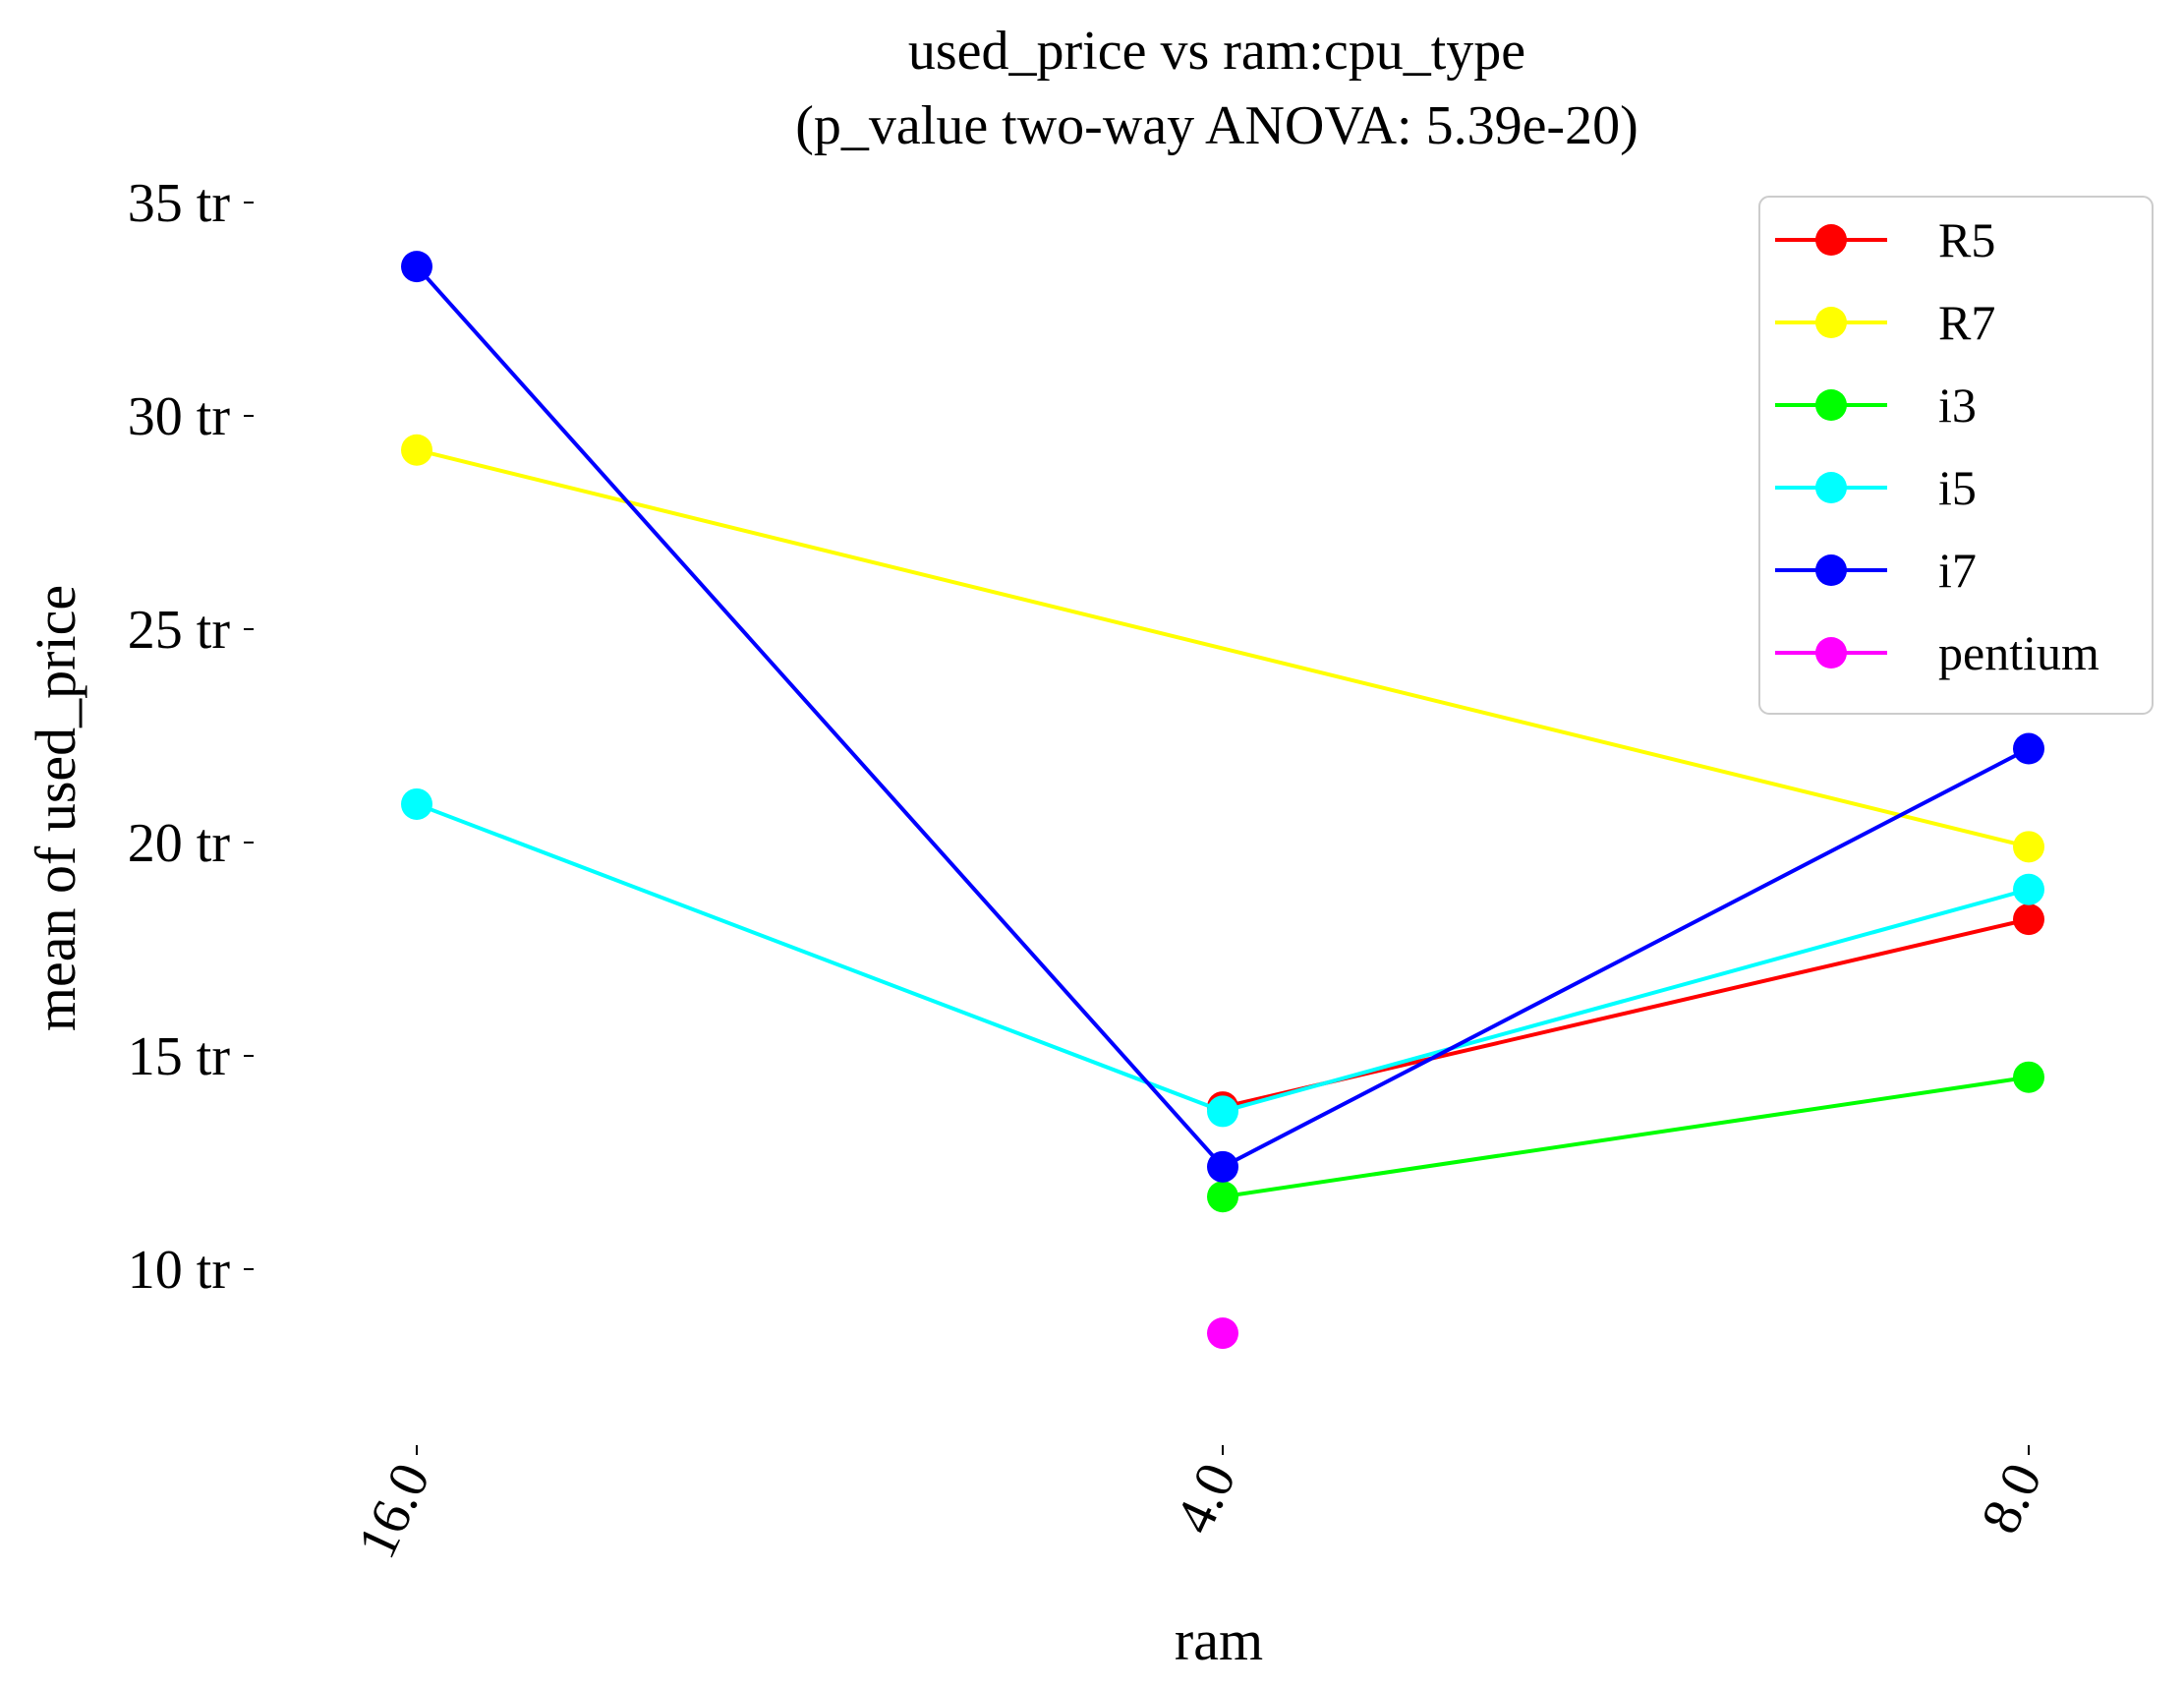  What do you see at coordinates (179, 1056) in the screenshot?
I see `y-tick-label: 15 tr` at bounding box center [179, 1056].